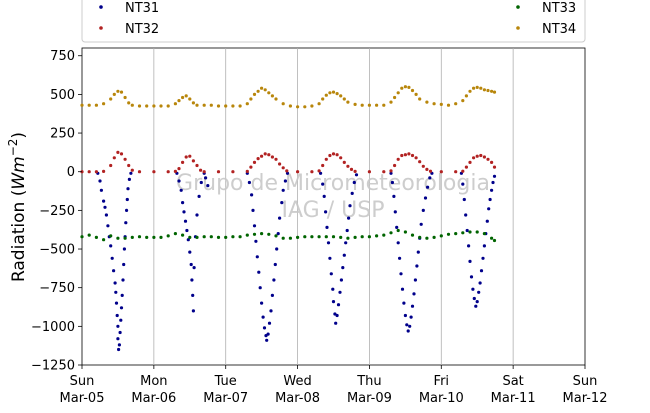  What do you see at coordinates (585, 398) in the screenshot?
I see `x-tick-date-7: Mar-12` at bounding box center [585, 398].